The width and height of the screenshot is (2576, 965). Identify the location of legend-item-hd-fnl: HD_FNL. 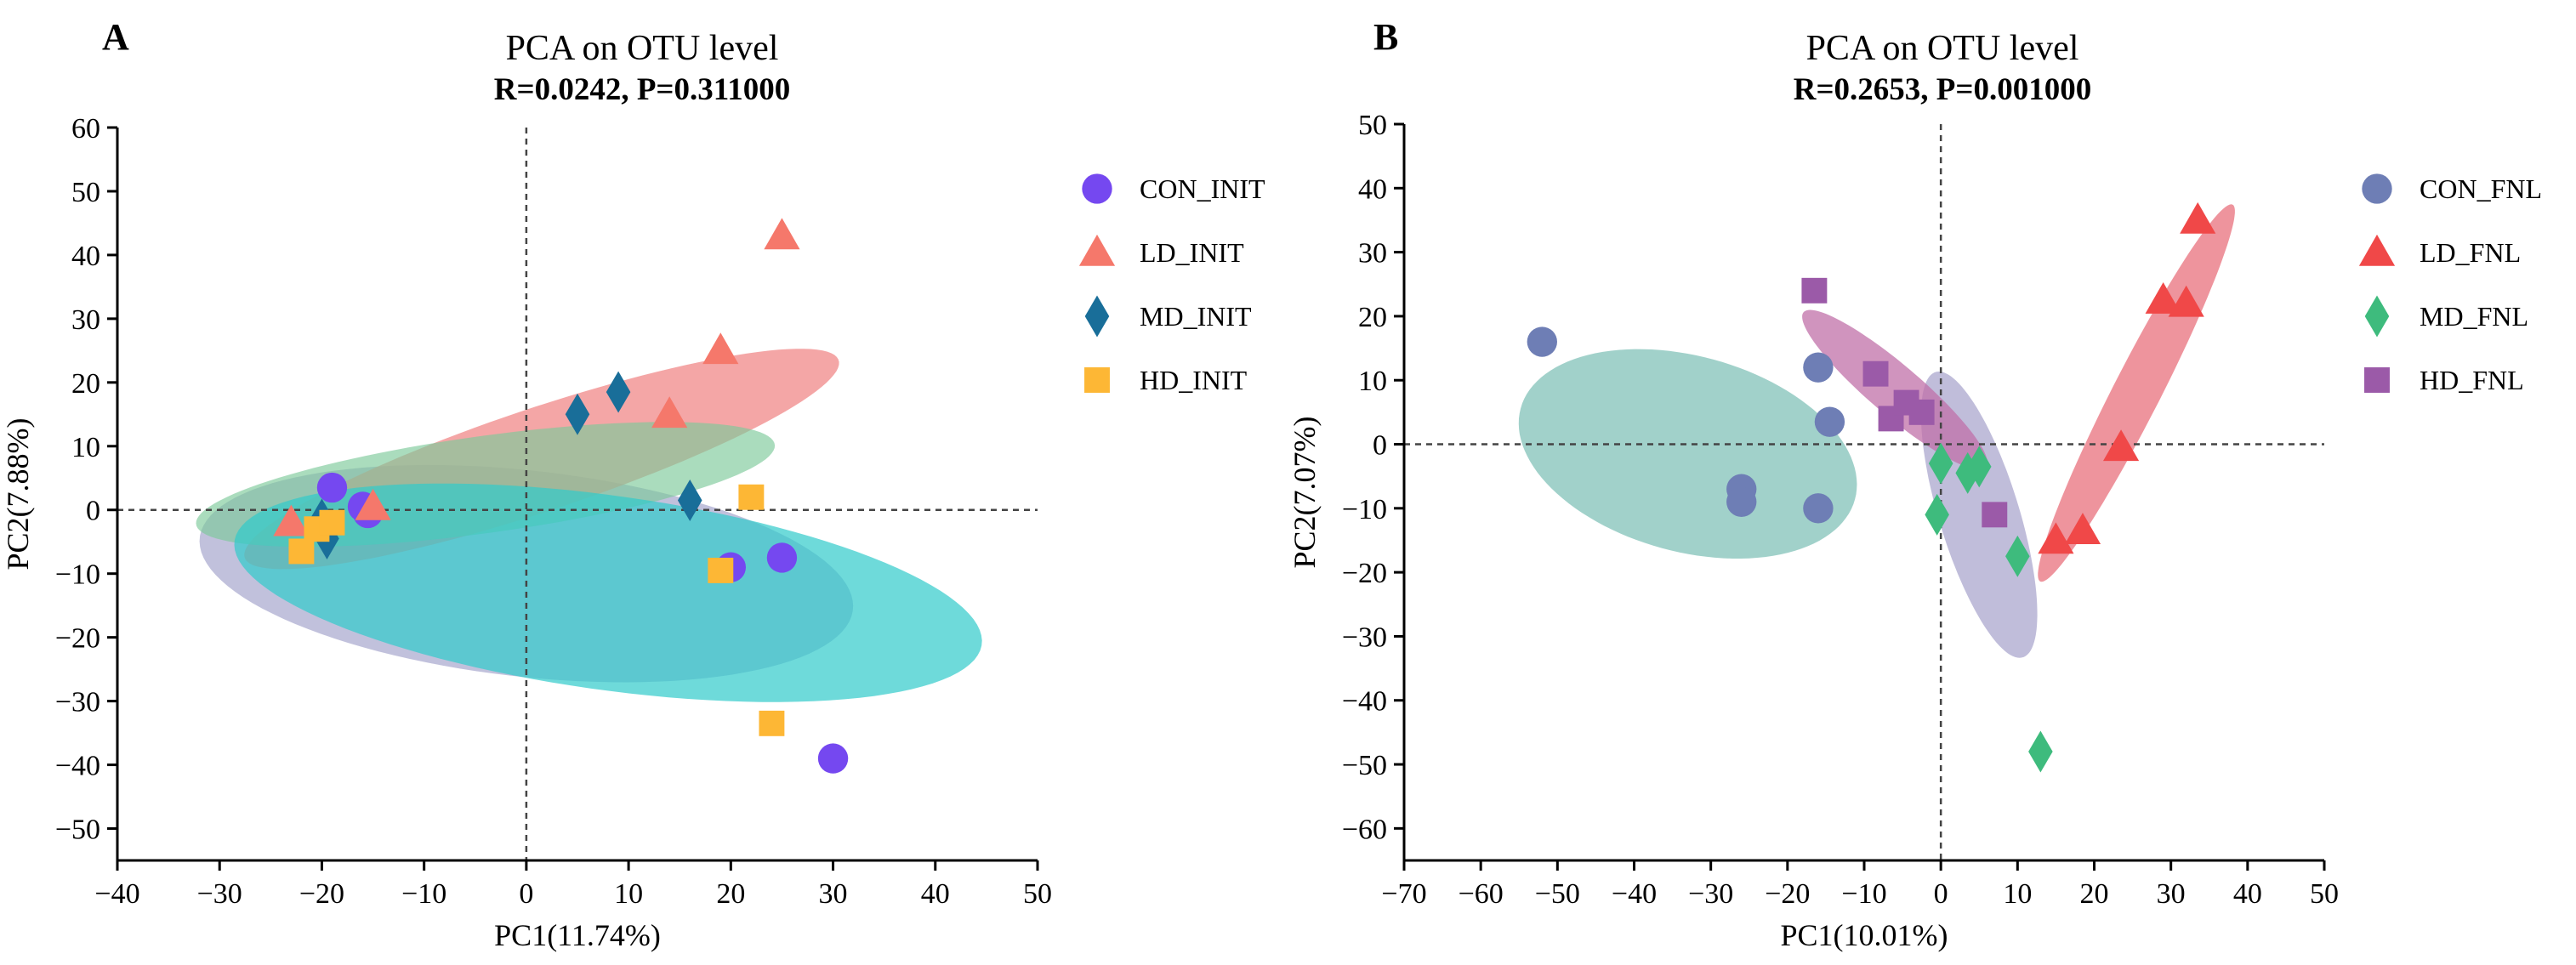
(2444, 380).